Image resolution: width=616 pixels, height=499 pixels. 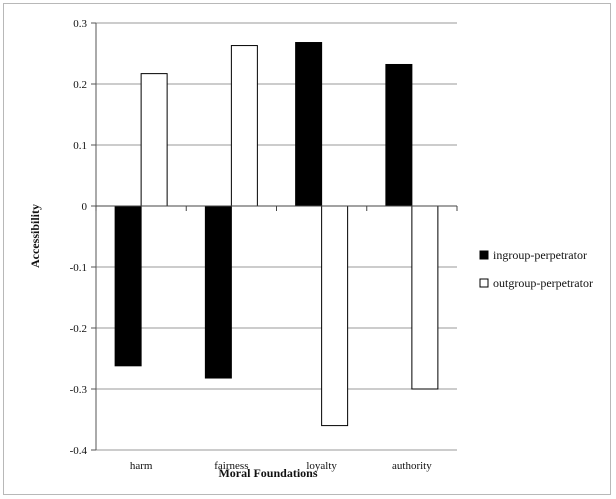 What do you see at coordinates (484, 255) in the screenshot?
I see `legend-swatch-ingroup-perpetrator` at bounding box center [484, 255].